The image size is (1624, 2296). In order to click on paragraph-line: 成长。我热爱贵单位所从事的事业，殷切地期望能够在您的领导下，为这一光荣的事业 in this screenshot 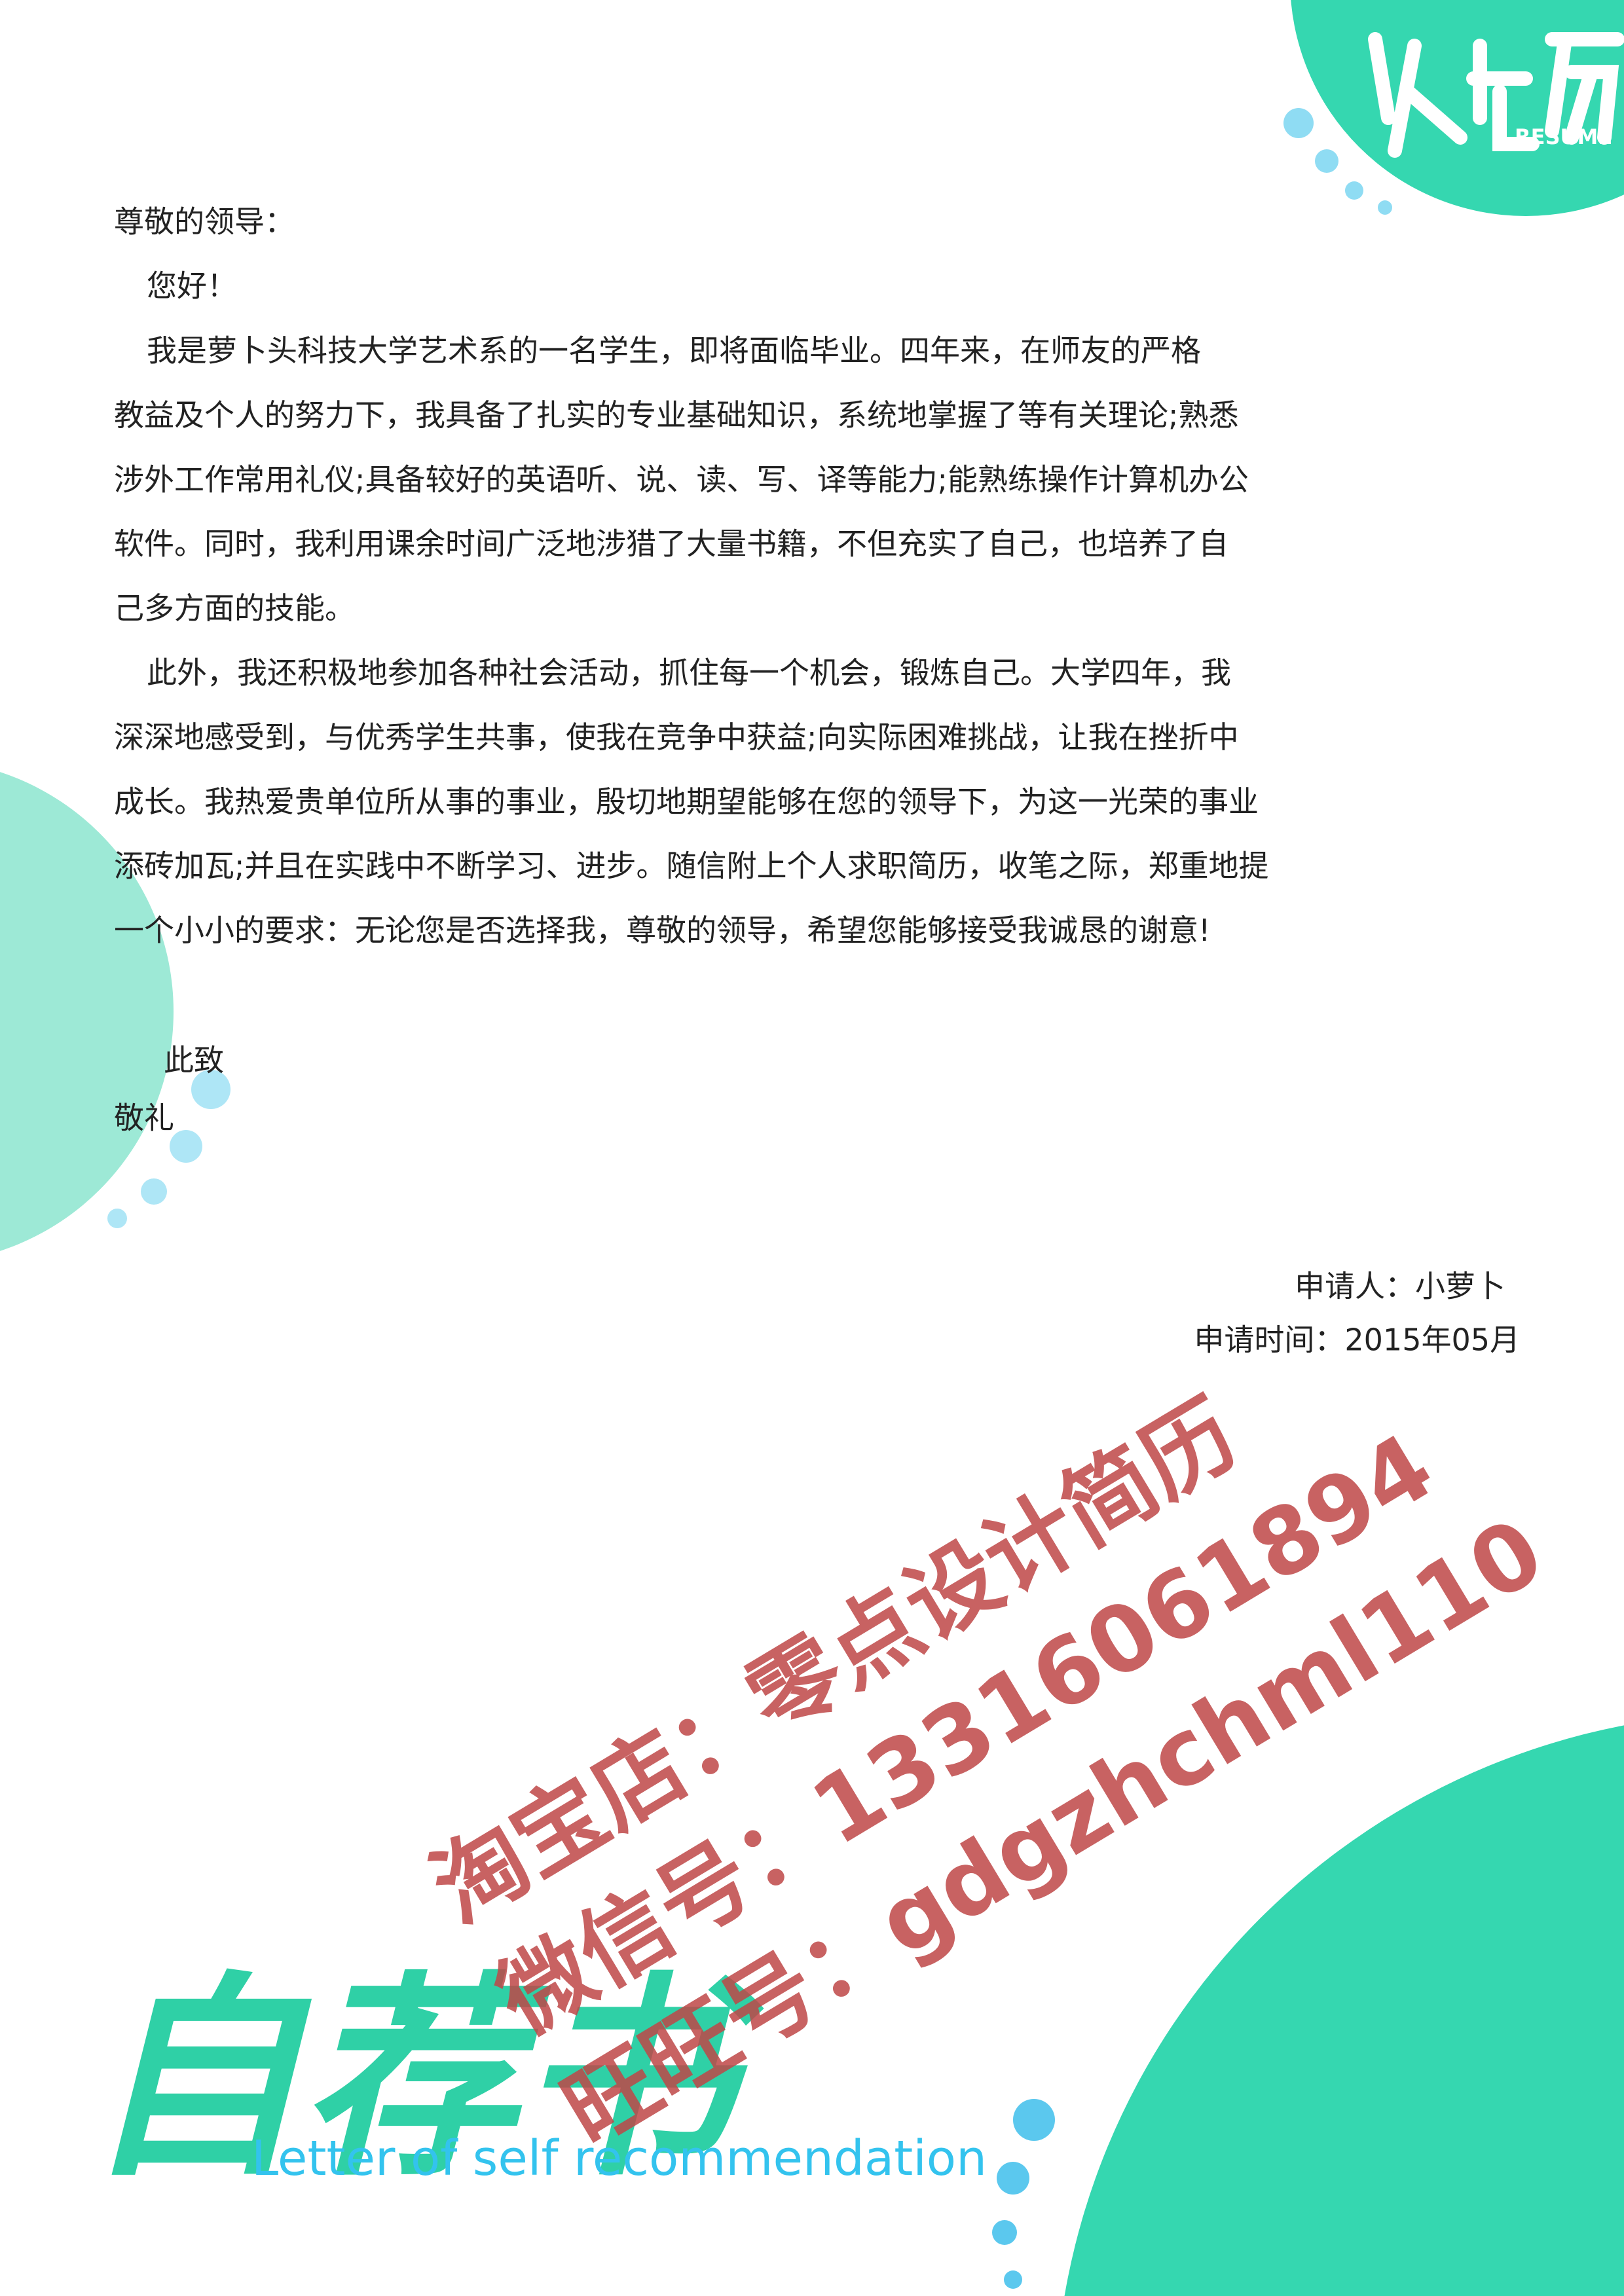, I will do `click(686, 801)`.